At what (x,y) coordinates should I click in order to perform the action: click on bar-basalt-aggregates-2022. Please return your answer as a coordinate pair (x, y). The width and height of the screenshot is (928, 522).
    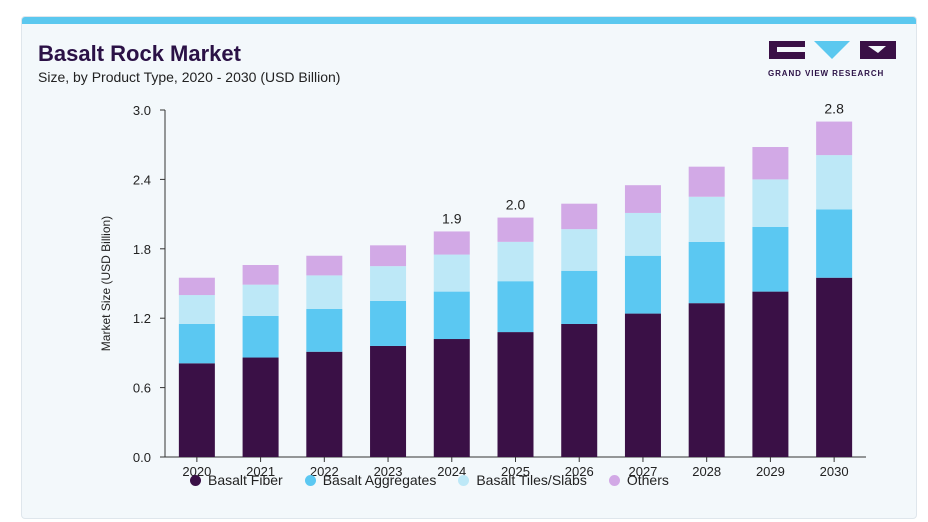
    Looking at the image, I should click on (324, 330).